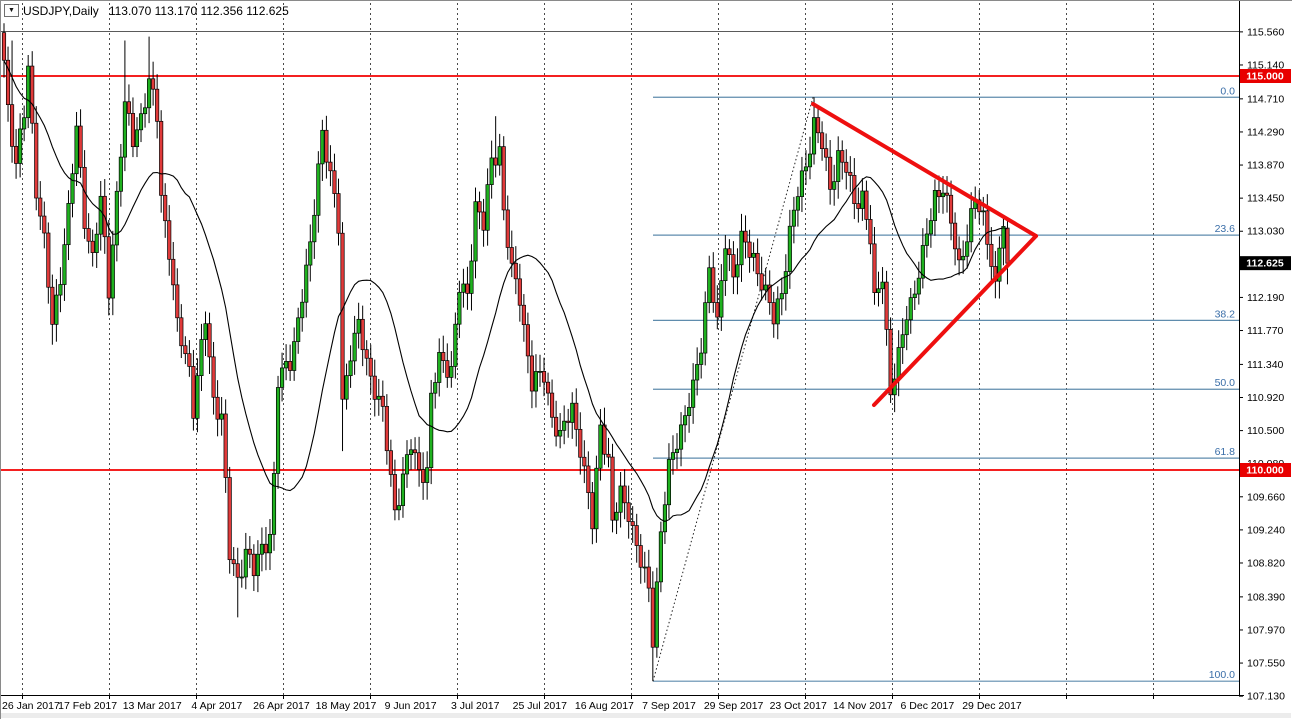 This screenshot has height=720, width=1292. Describe the element at coordinates (646, 715) in the screenshot. I see `window-bottom-strip` at that location.